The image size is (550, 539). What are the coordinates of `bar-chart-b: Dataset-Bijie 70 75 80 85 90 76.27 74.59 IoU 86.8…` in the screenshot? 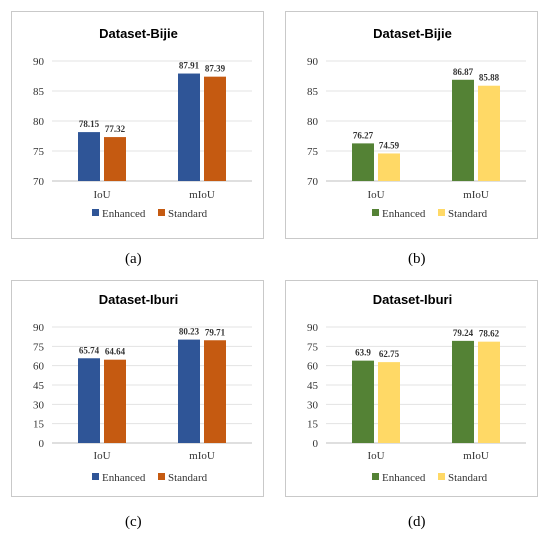 It's located at (416, 123).